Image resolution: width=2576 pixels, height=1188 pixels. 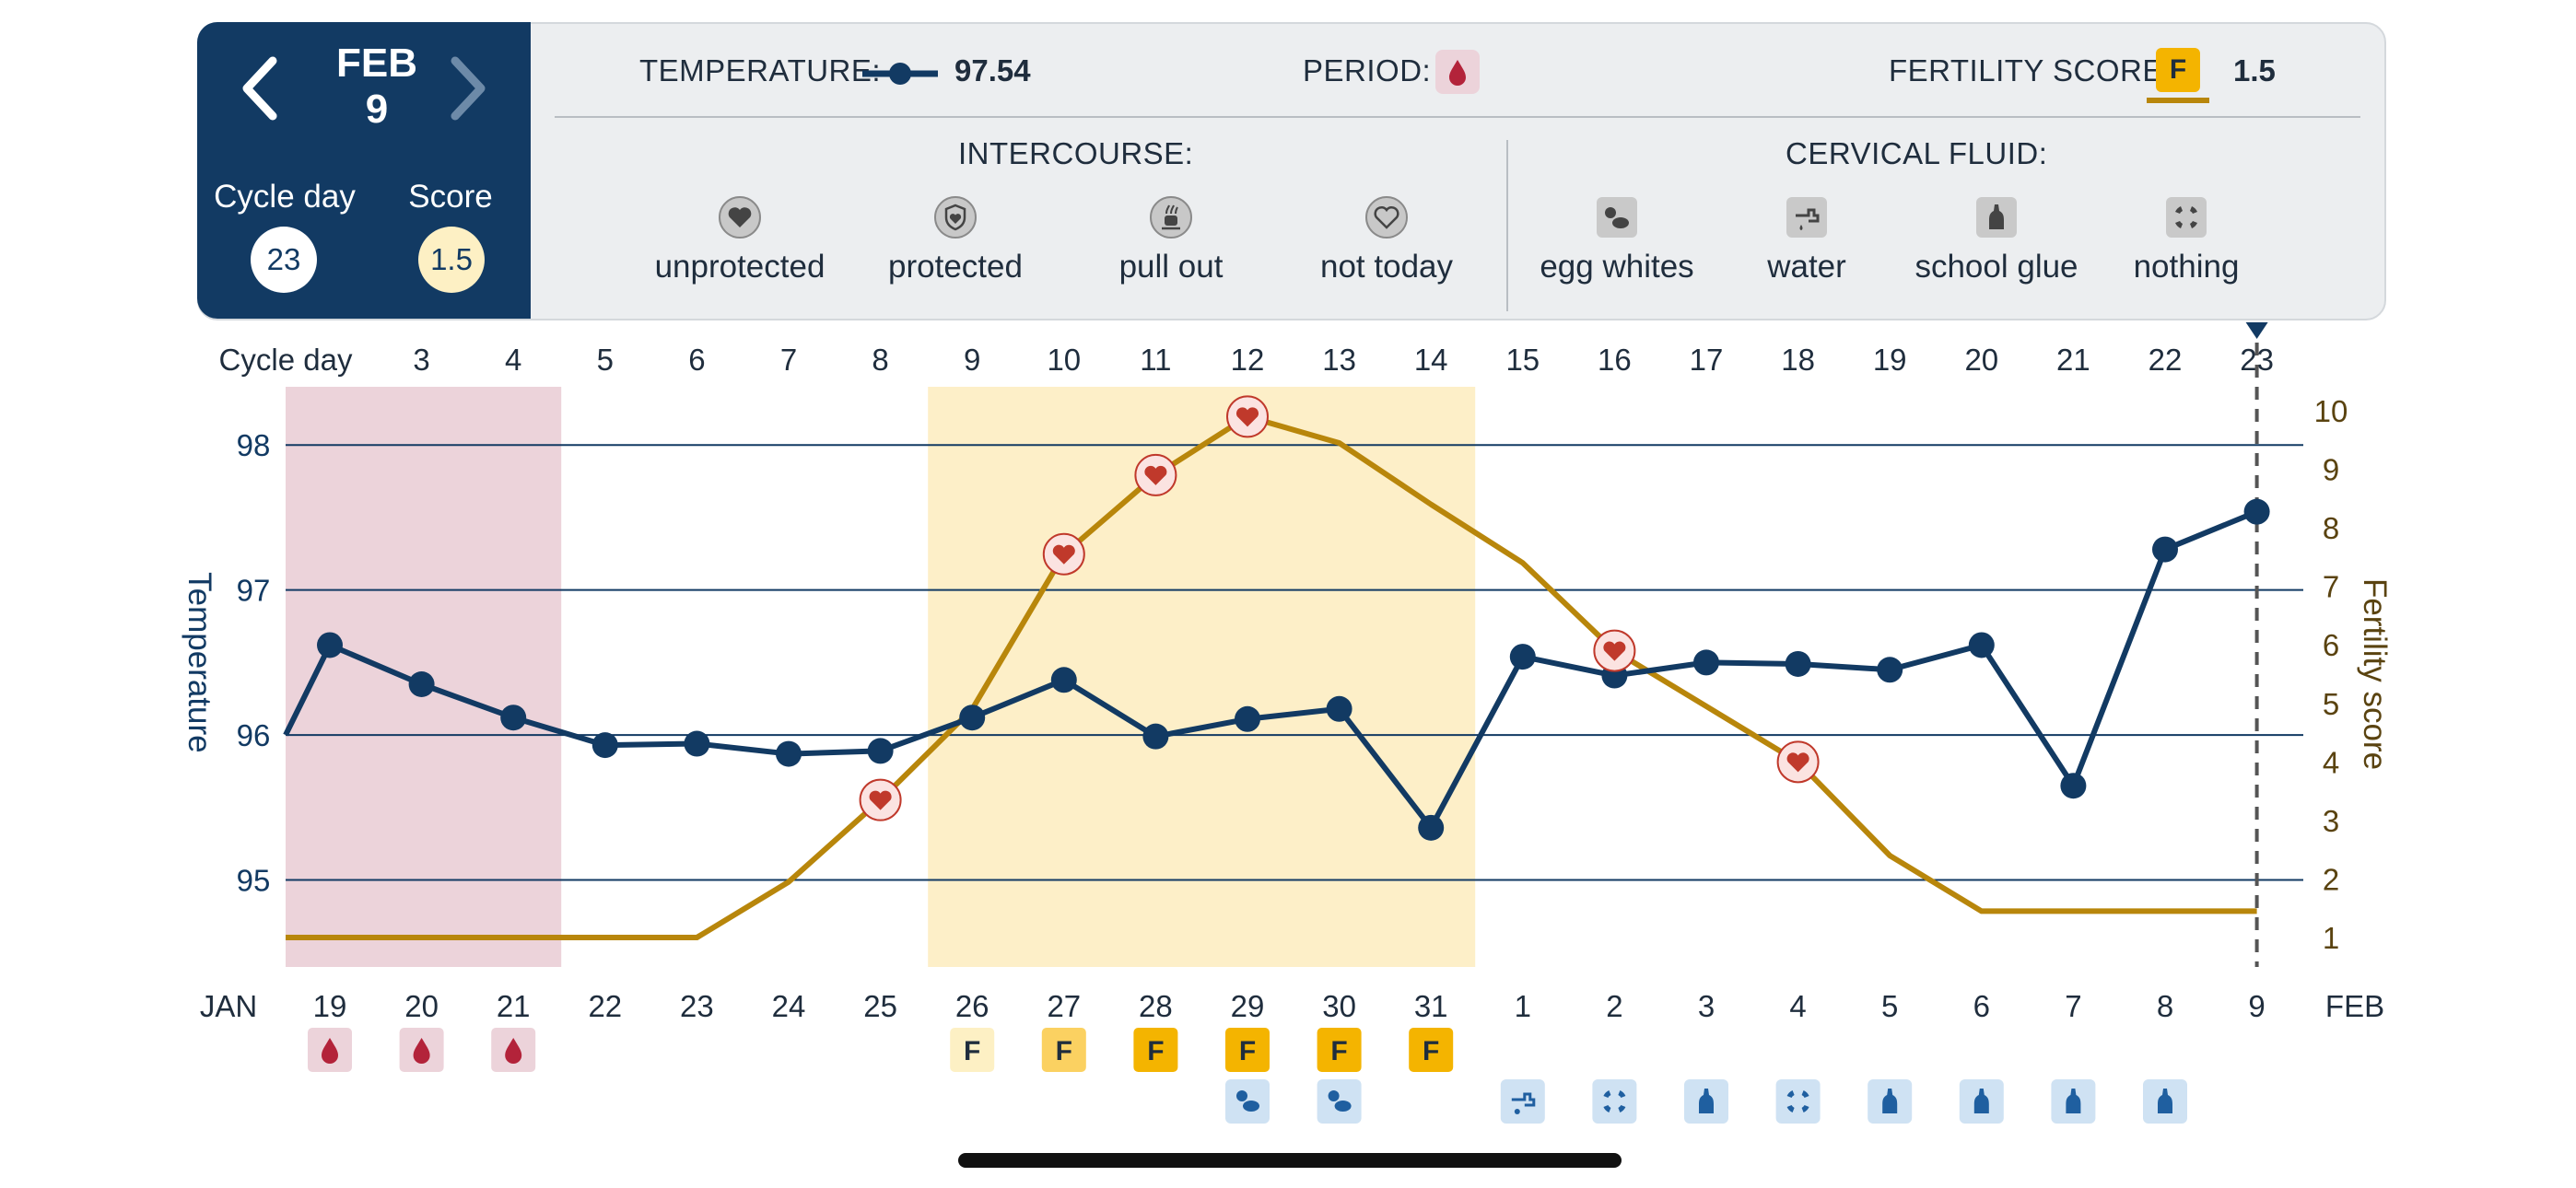 What do you see at coordinates (605, 1006) in the screenshot?
I see `date-tick: 22` at bounding box center [605, 1006].